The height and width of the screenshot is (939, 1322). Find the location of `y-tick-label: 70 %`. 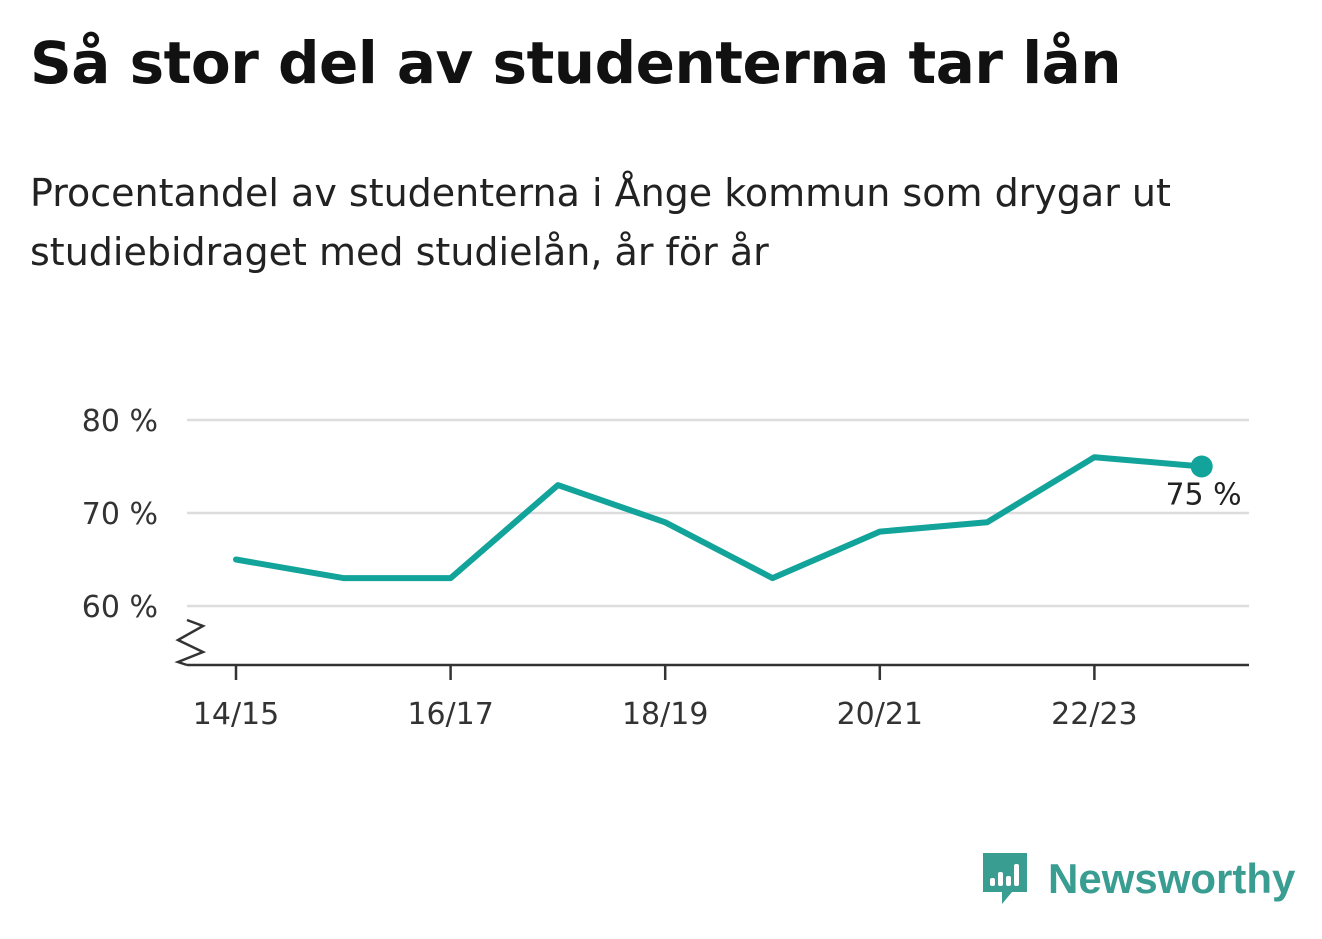

y-tick-label: 70 % is located at coordinates (120, 514).